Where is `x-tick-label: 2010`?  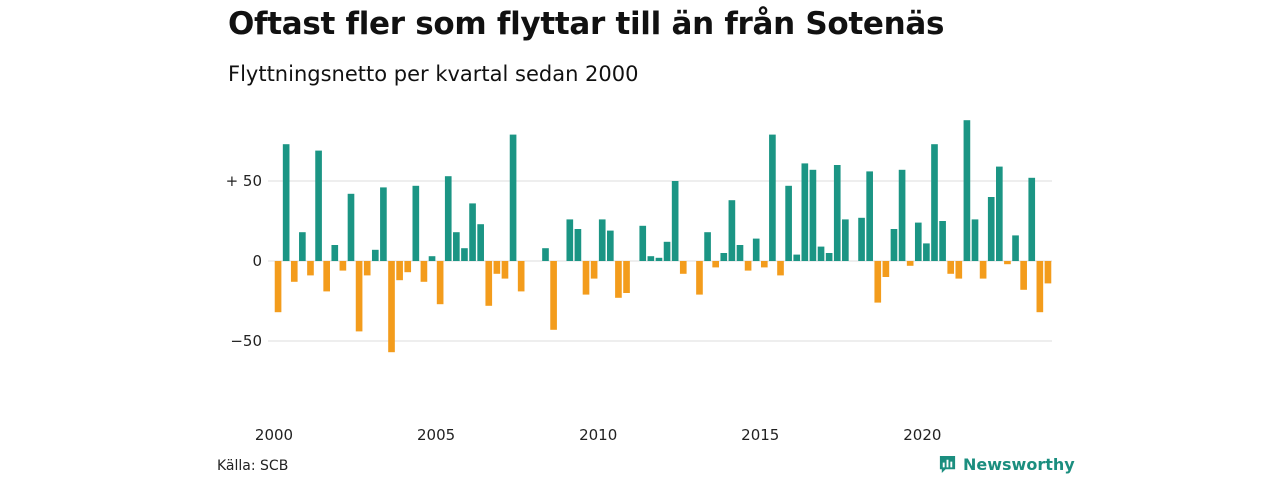
x-tick-label: 2010 is located at coordinates (598, 435).